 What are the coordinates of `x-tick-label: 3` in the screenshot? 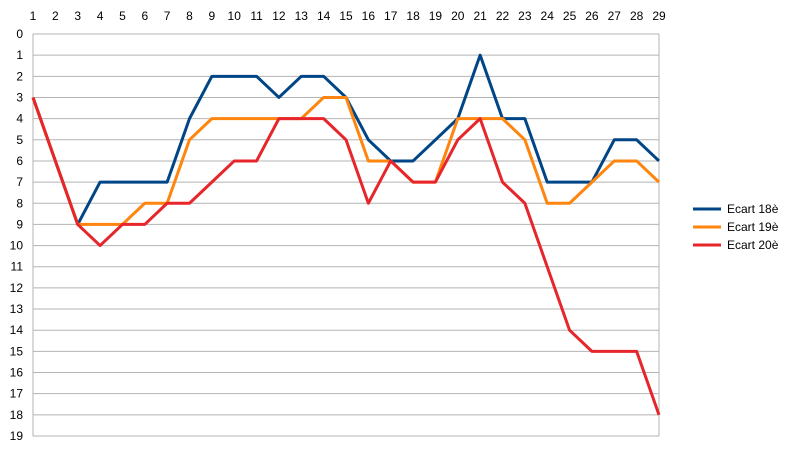 It's located at (77, 16).